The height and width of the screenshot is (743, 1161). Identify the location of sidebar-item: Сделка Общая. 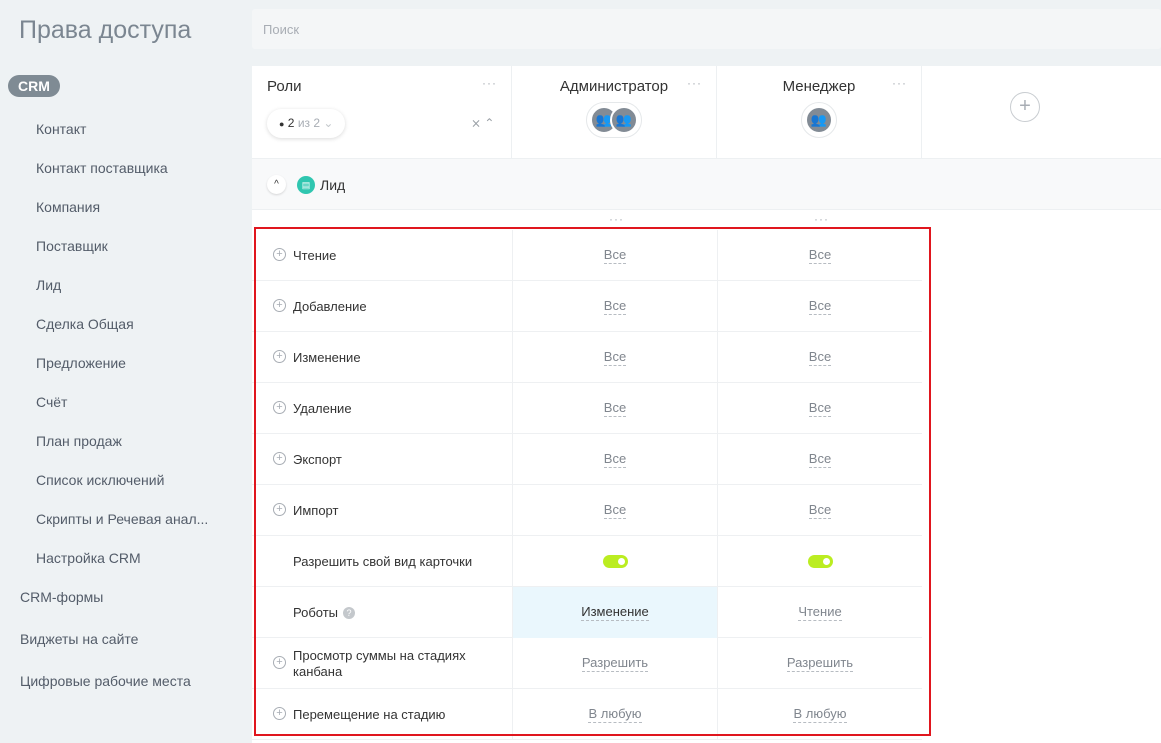
(85, 324).